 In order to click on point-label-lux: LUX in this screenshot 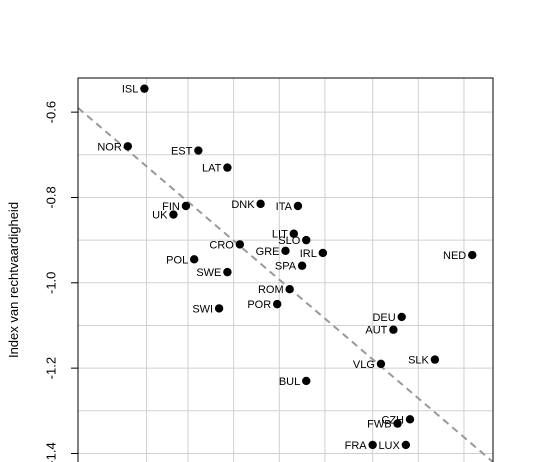, I will do `click(389, 446)`.